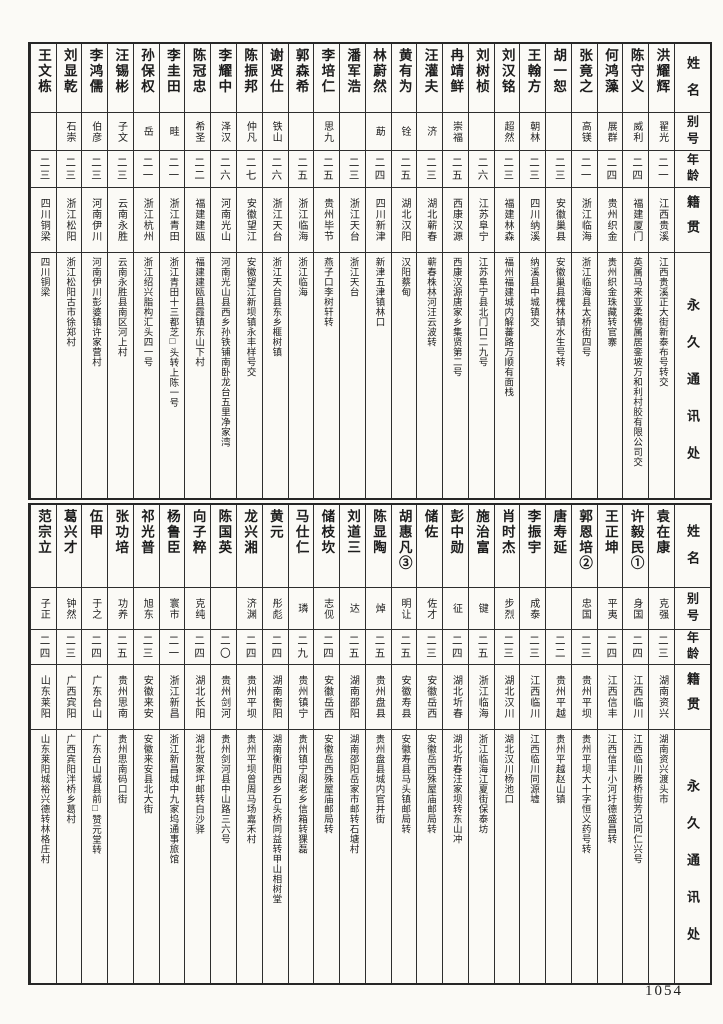 This screenshot has width=723, height=1024. Describe the element at coordinates (611, 131) in the screenshot. I see `person-alias: 展群` at that location.